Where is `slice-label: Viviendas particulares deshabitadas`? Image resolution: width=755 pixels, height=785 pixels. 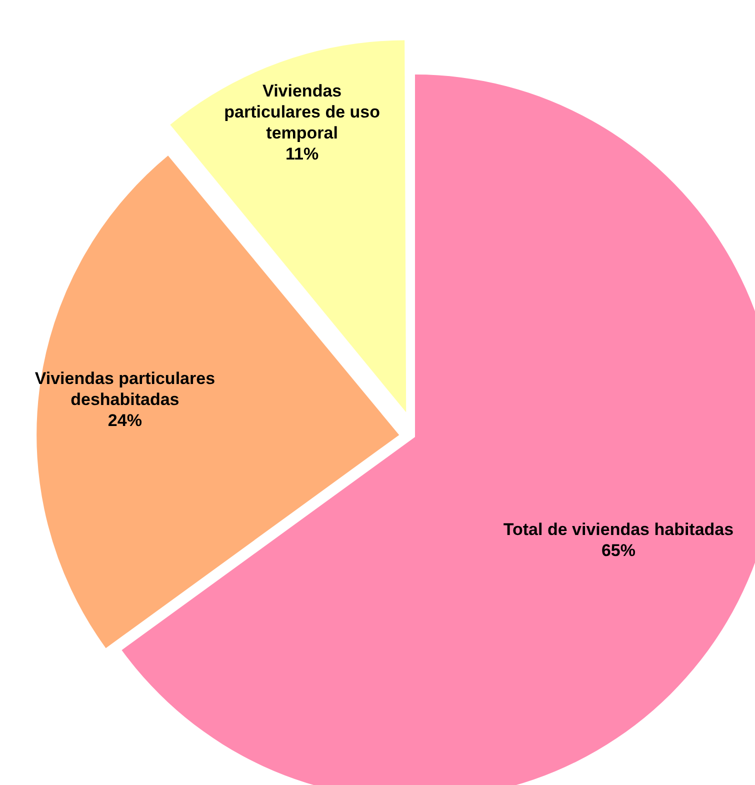
slice-label: Viviendas particulares deshabitadas is located at coordinates (125, 389).